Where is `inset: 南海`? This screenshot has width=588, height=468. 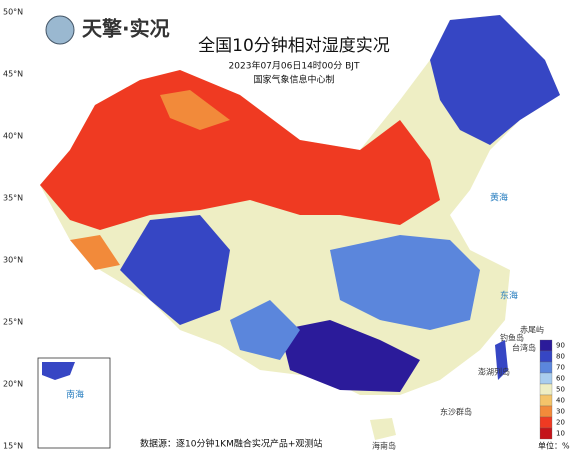
inset: 南海 is located at coordinates (74, 403).